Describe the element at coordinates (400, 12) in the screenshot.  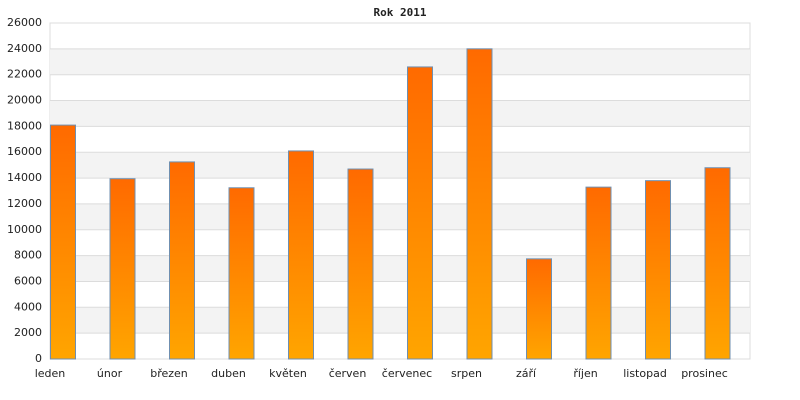
I see `chart-title: Rok 2011` at that location.